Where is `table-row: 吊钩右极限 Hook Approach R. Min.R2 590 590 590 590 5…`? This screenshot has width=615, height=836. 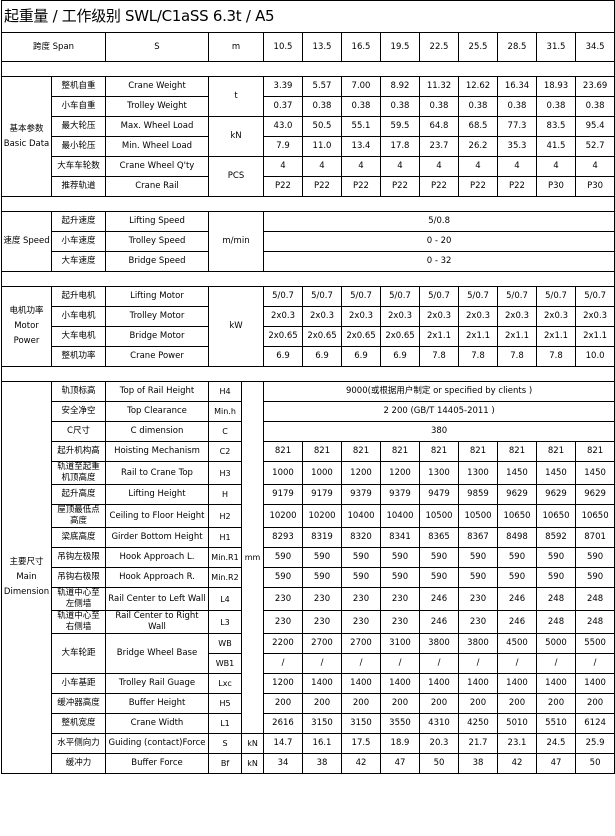 table-row: 吊钩右极限 Hook Approach R. Min.R2 590 590 590 590 5… is located at coordinates (308, 577).